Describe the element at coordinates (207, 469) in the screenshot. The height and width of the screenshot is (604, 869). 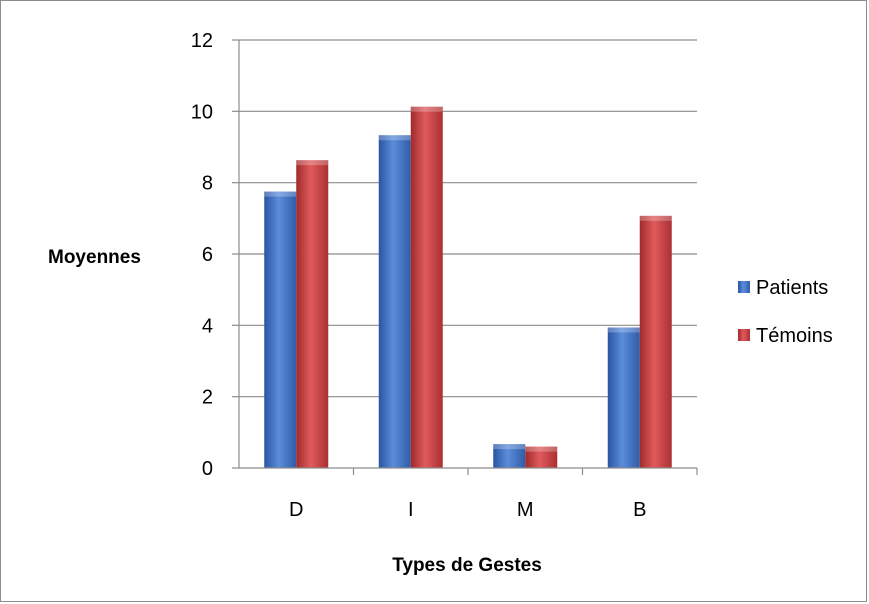
I see `y-tick-label: 0` at that location.